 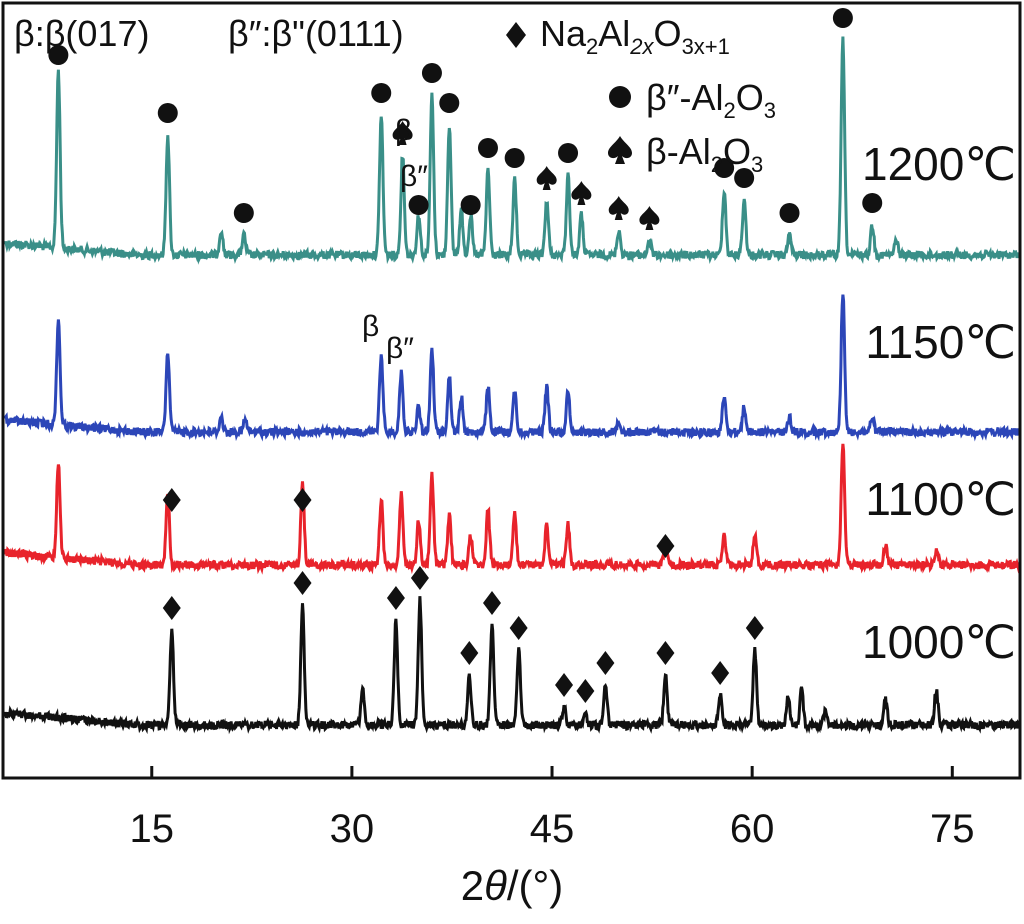 I want to click on legend-label-na2al2xo3x1: Na2Al2xO3x+1, so click(x=635, y=36).